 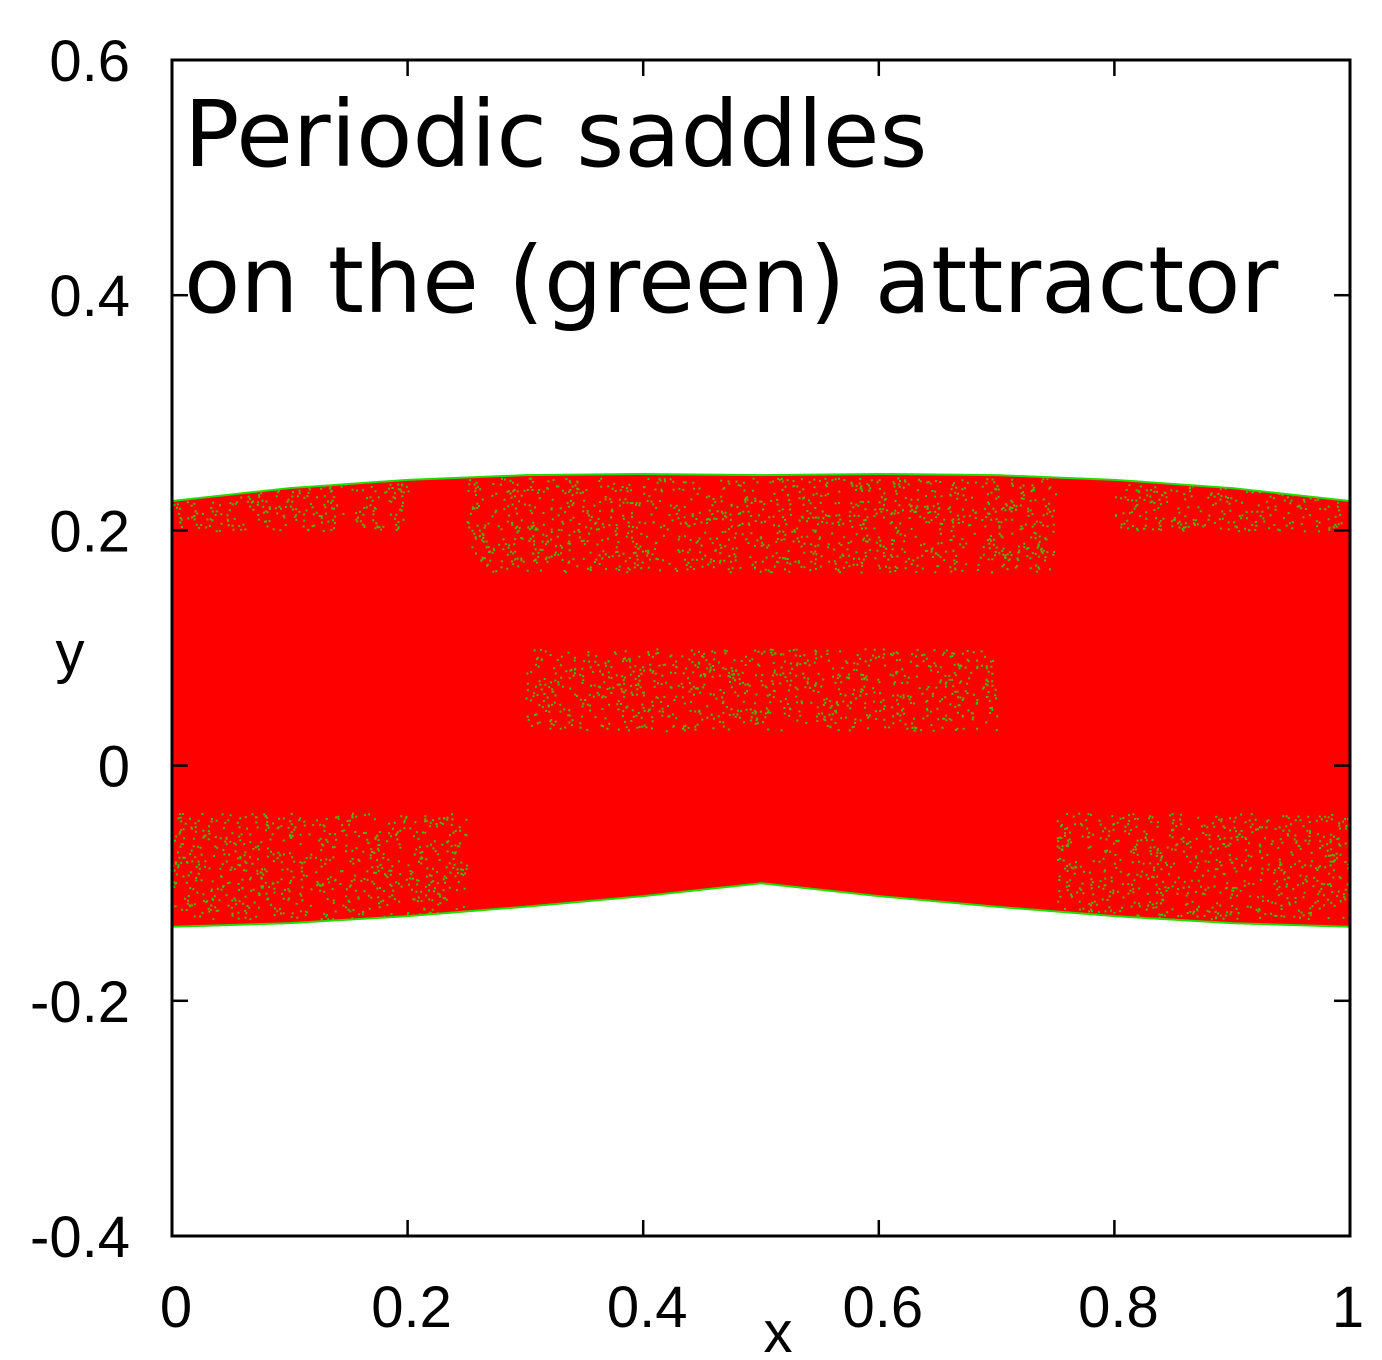 I want to click on y-tick-label: 0, so click(x=114, y=767).